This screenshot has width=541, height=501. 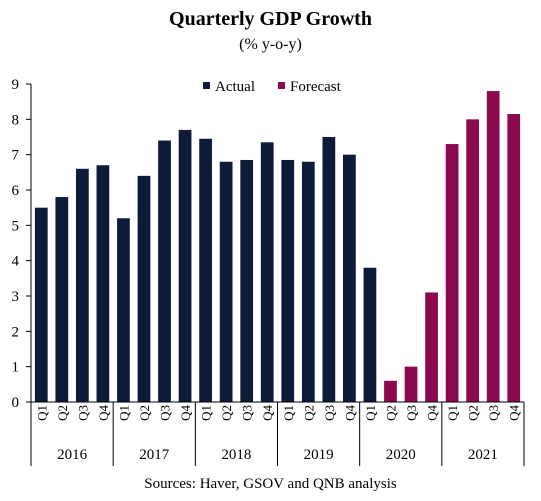 What do you see at coordinates (16, 191) in the screenshot?
I see `y-tick-label: 6` at bounding box center [16, 191].